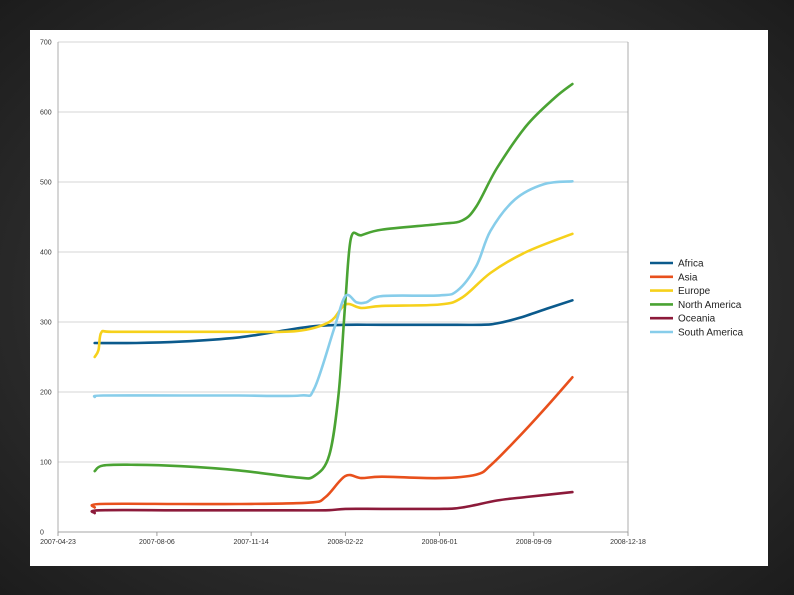 The width and height of the screenshot is (794, 595). Describe the element at coordinates (440, 542) in the screenshot. I see `x-tick-label: 2008-06-01` at that location.